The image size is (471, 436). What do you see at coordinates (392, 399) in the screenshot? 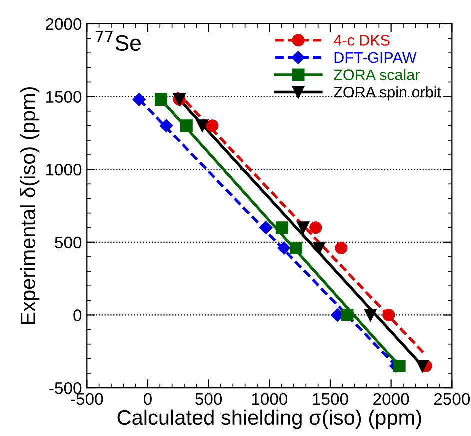
I see `x-tick-label: 2000` at bounding box center [392, 399].